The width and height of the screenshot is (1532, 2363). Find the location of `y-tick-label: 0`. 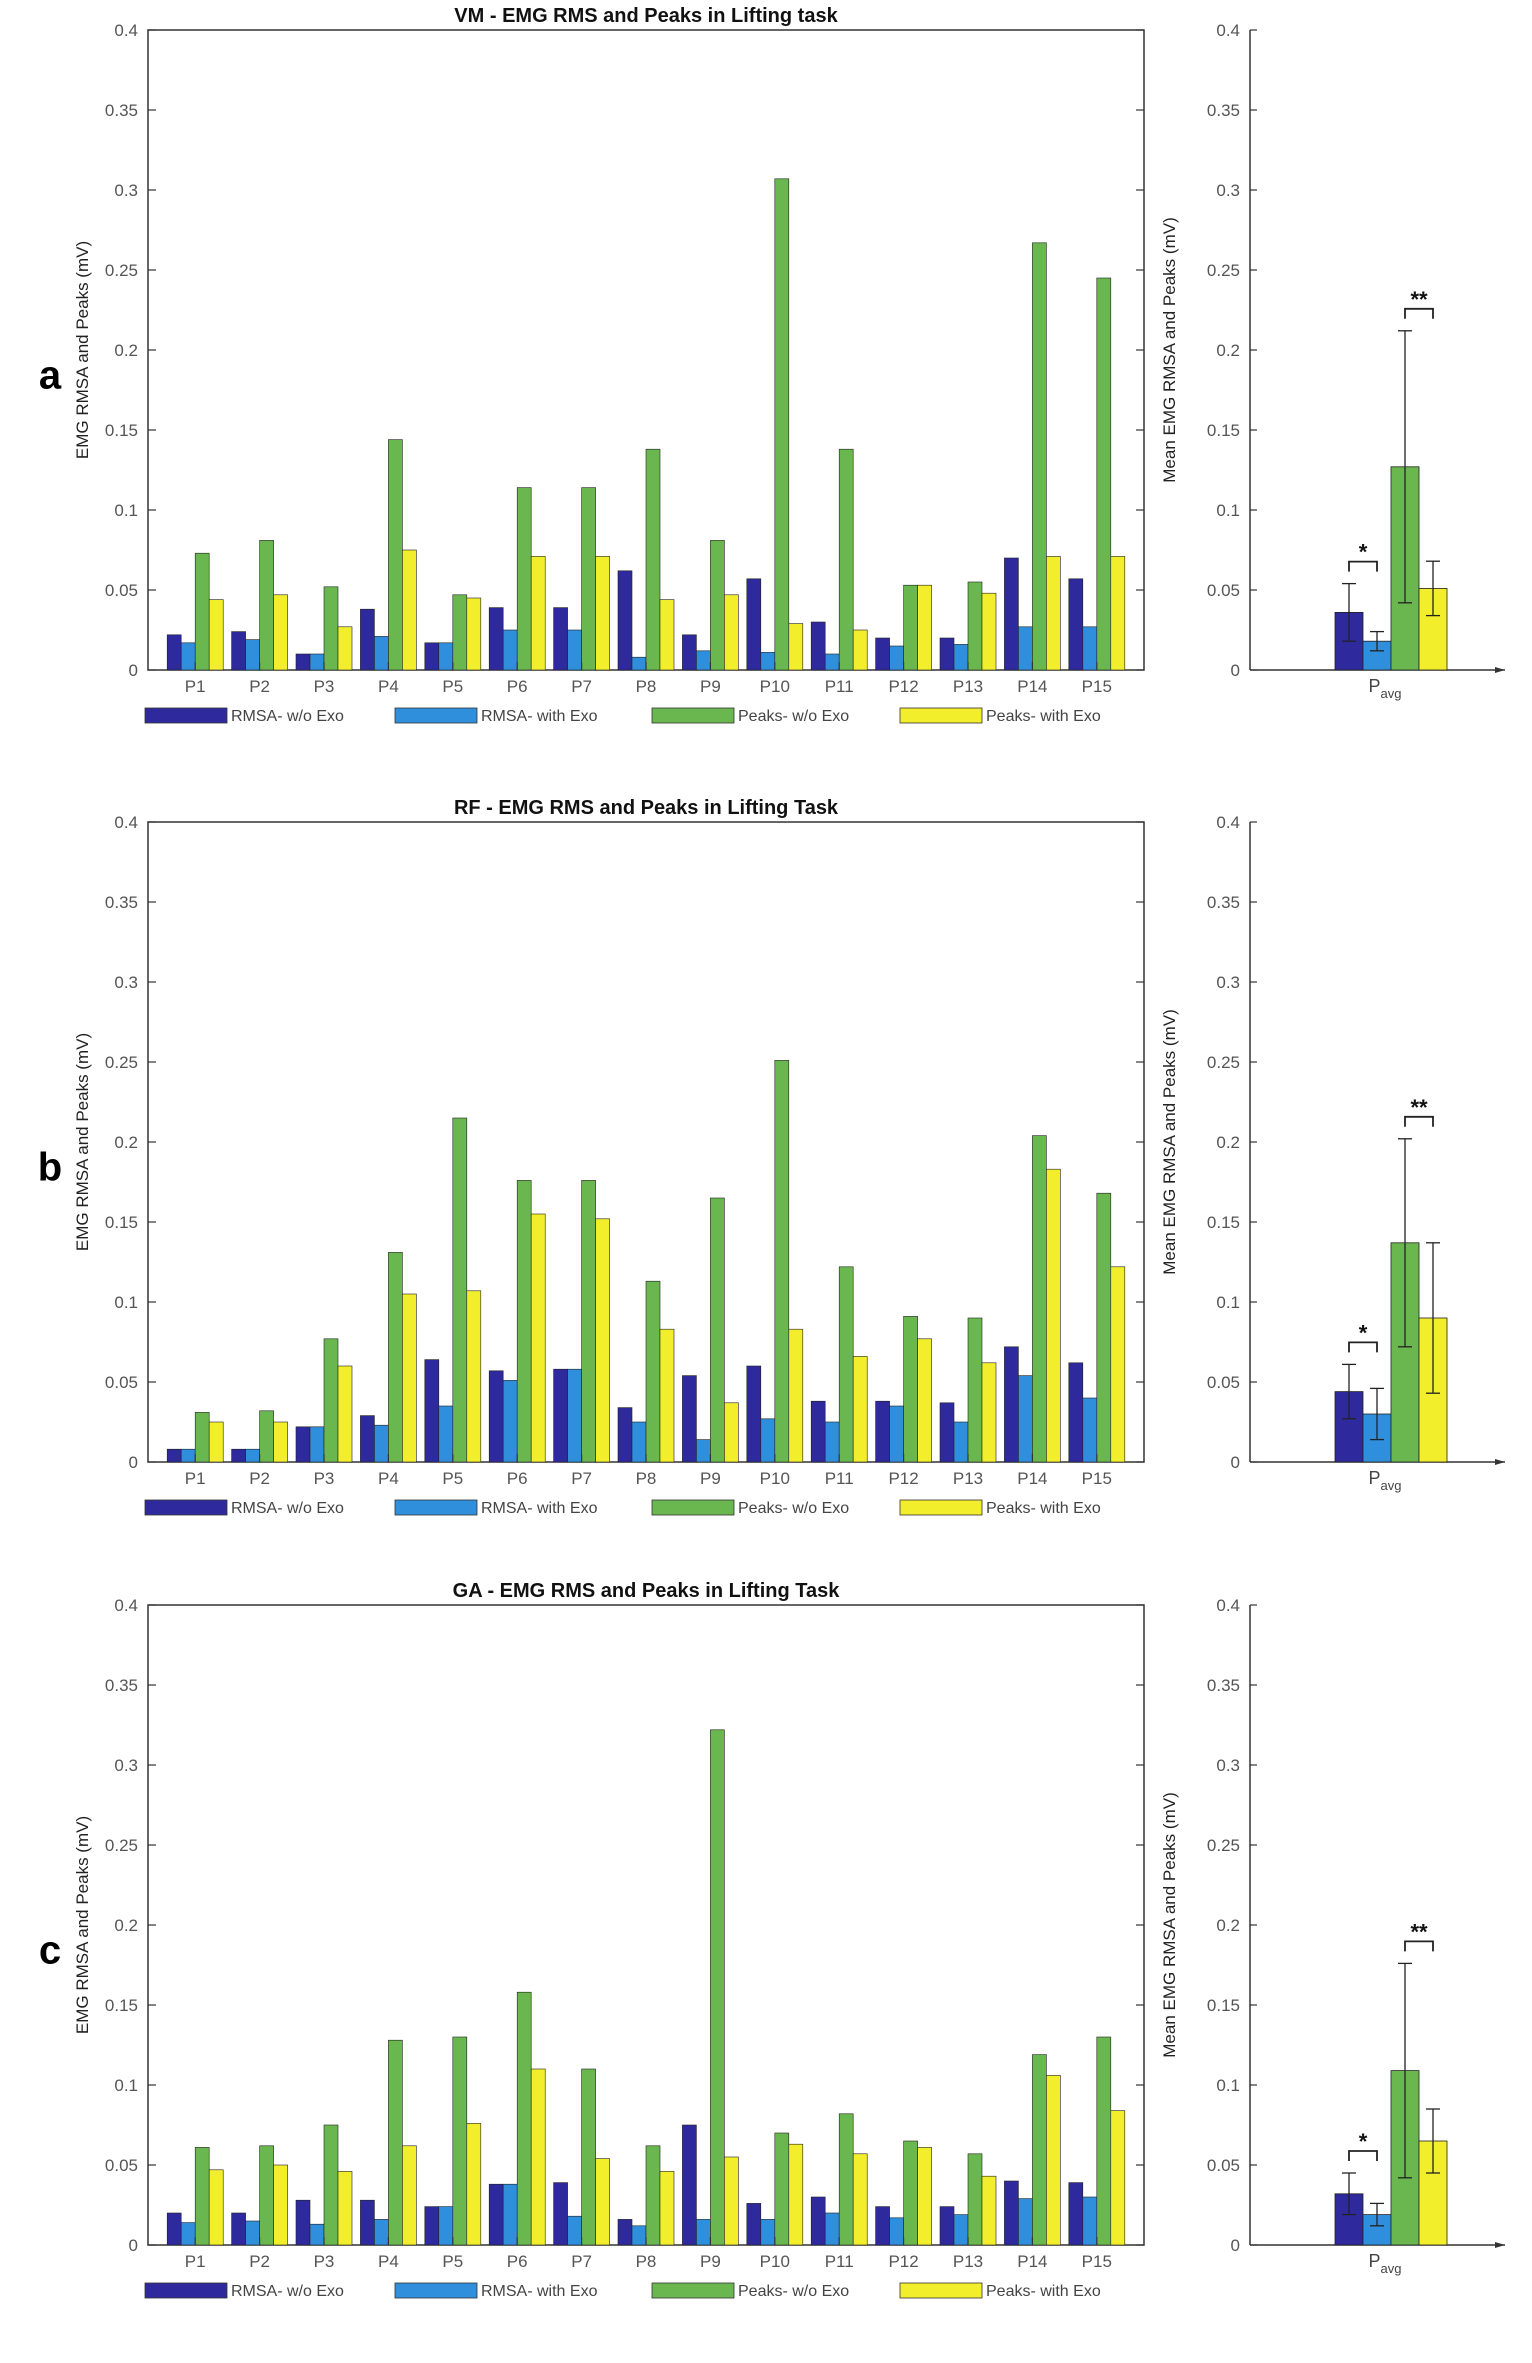

y-tick-label: 0 is located at coordinates (133, 670).